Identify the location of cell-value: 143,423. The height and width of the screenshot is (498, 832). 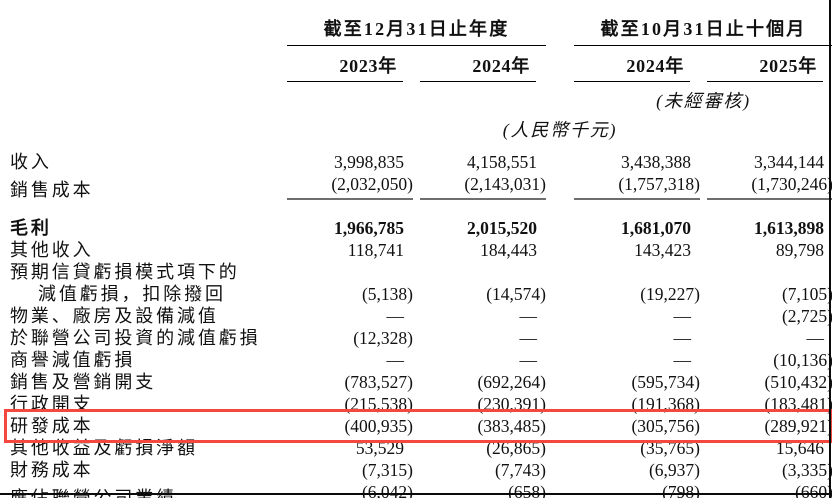
(662, 250).